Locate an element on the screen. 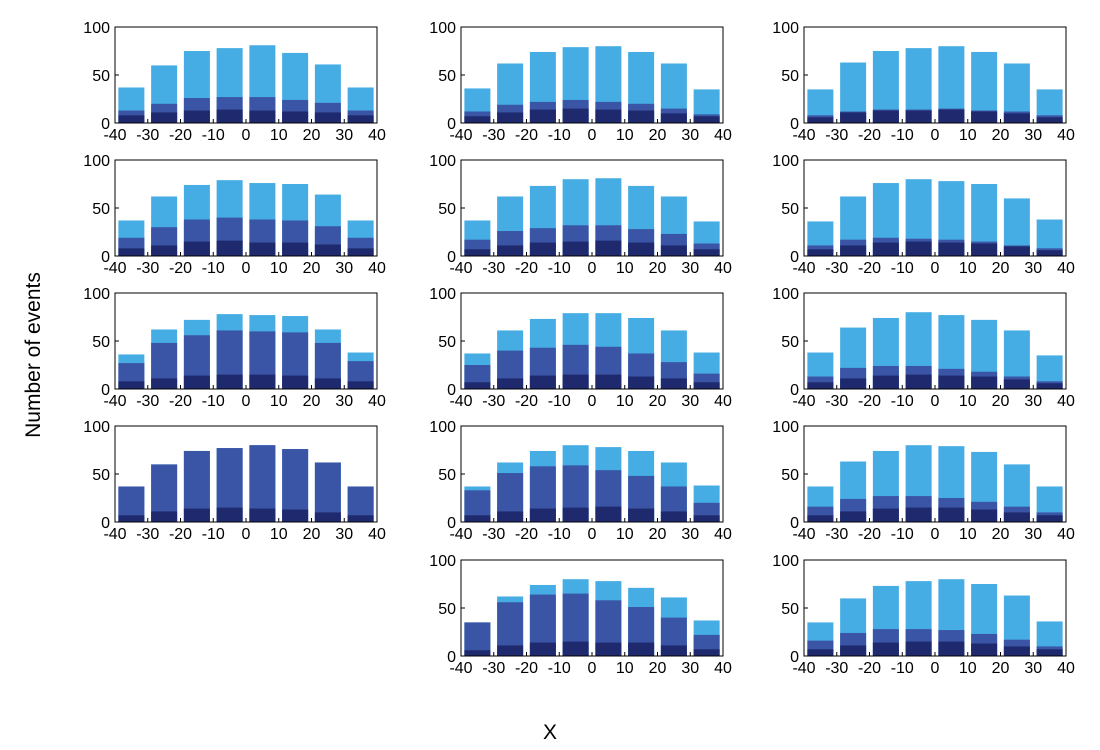  y-tick-label-r2c2-0: 0 is located at coordinates (451, 257).